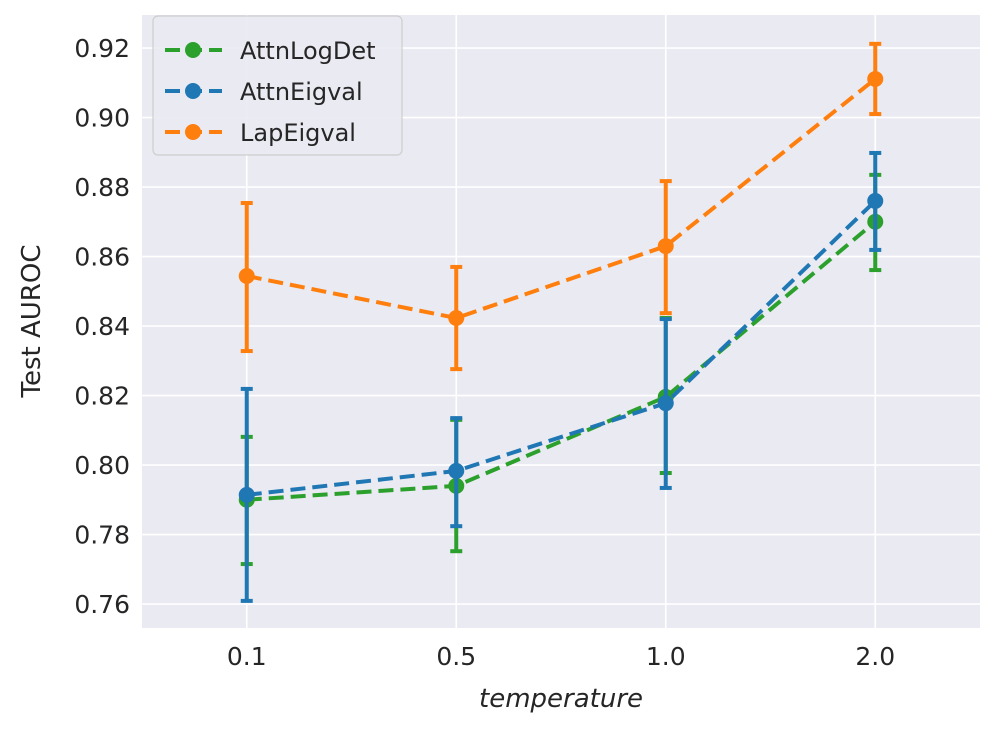 The image size is (996, 736). I want to click on x-tick-label: 2.0, so click(875, 656).